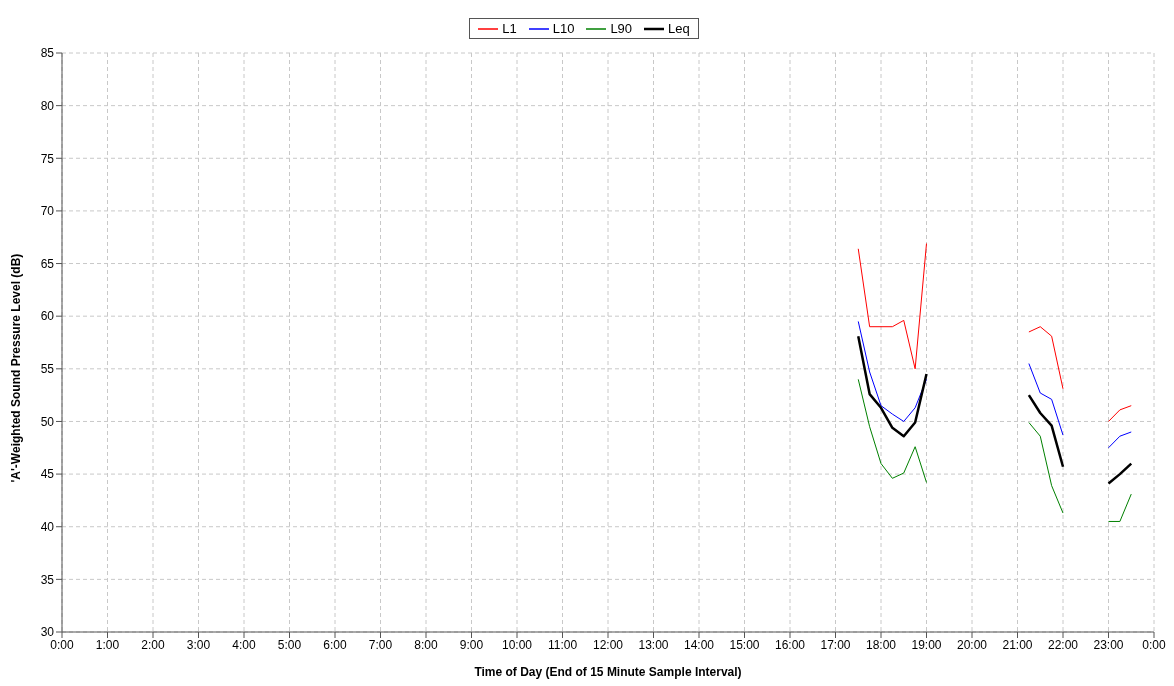 The height and width of the screenshot is (686, 1174). I want to click on x-tick-label: 21:00, so click(1017, 644).